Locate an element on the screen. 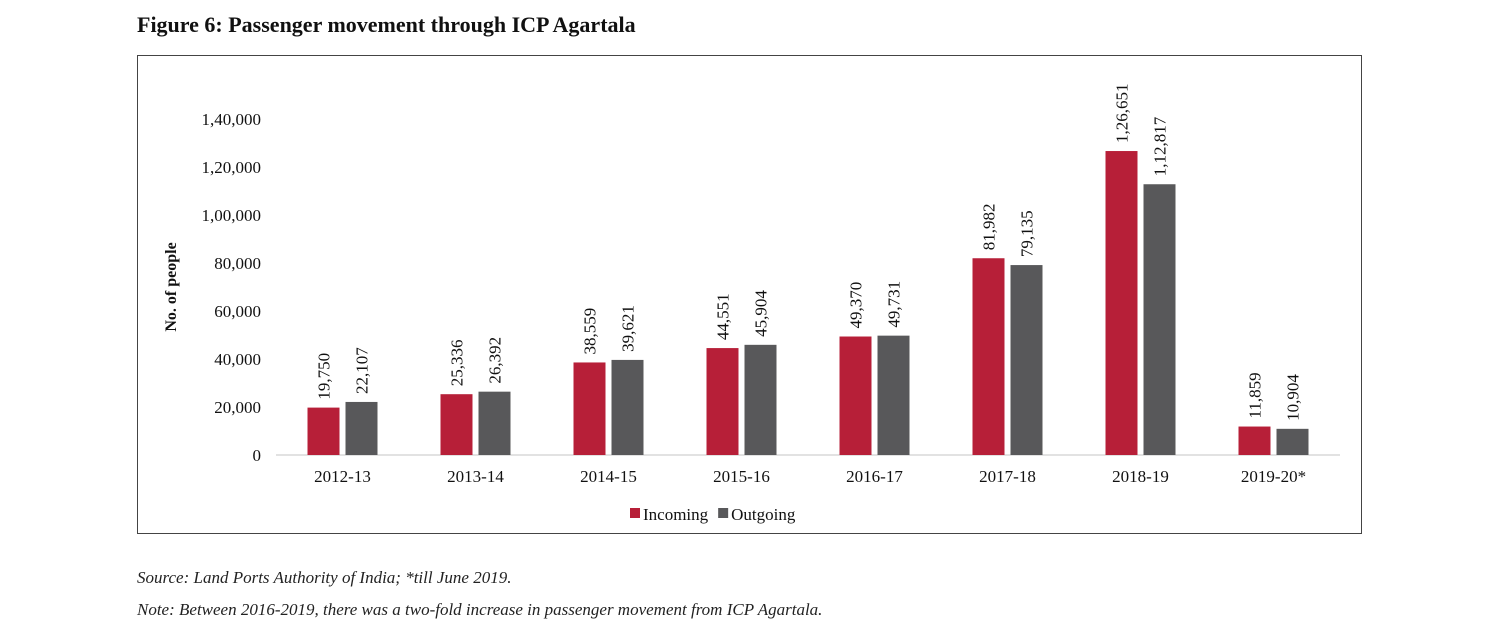 This screenshot has height=636, width=1500. x-tick-label: 2019-20* is located at coordinates (1273, 476).